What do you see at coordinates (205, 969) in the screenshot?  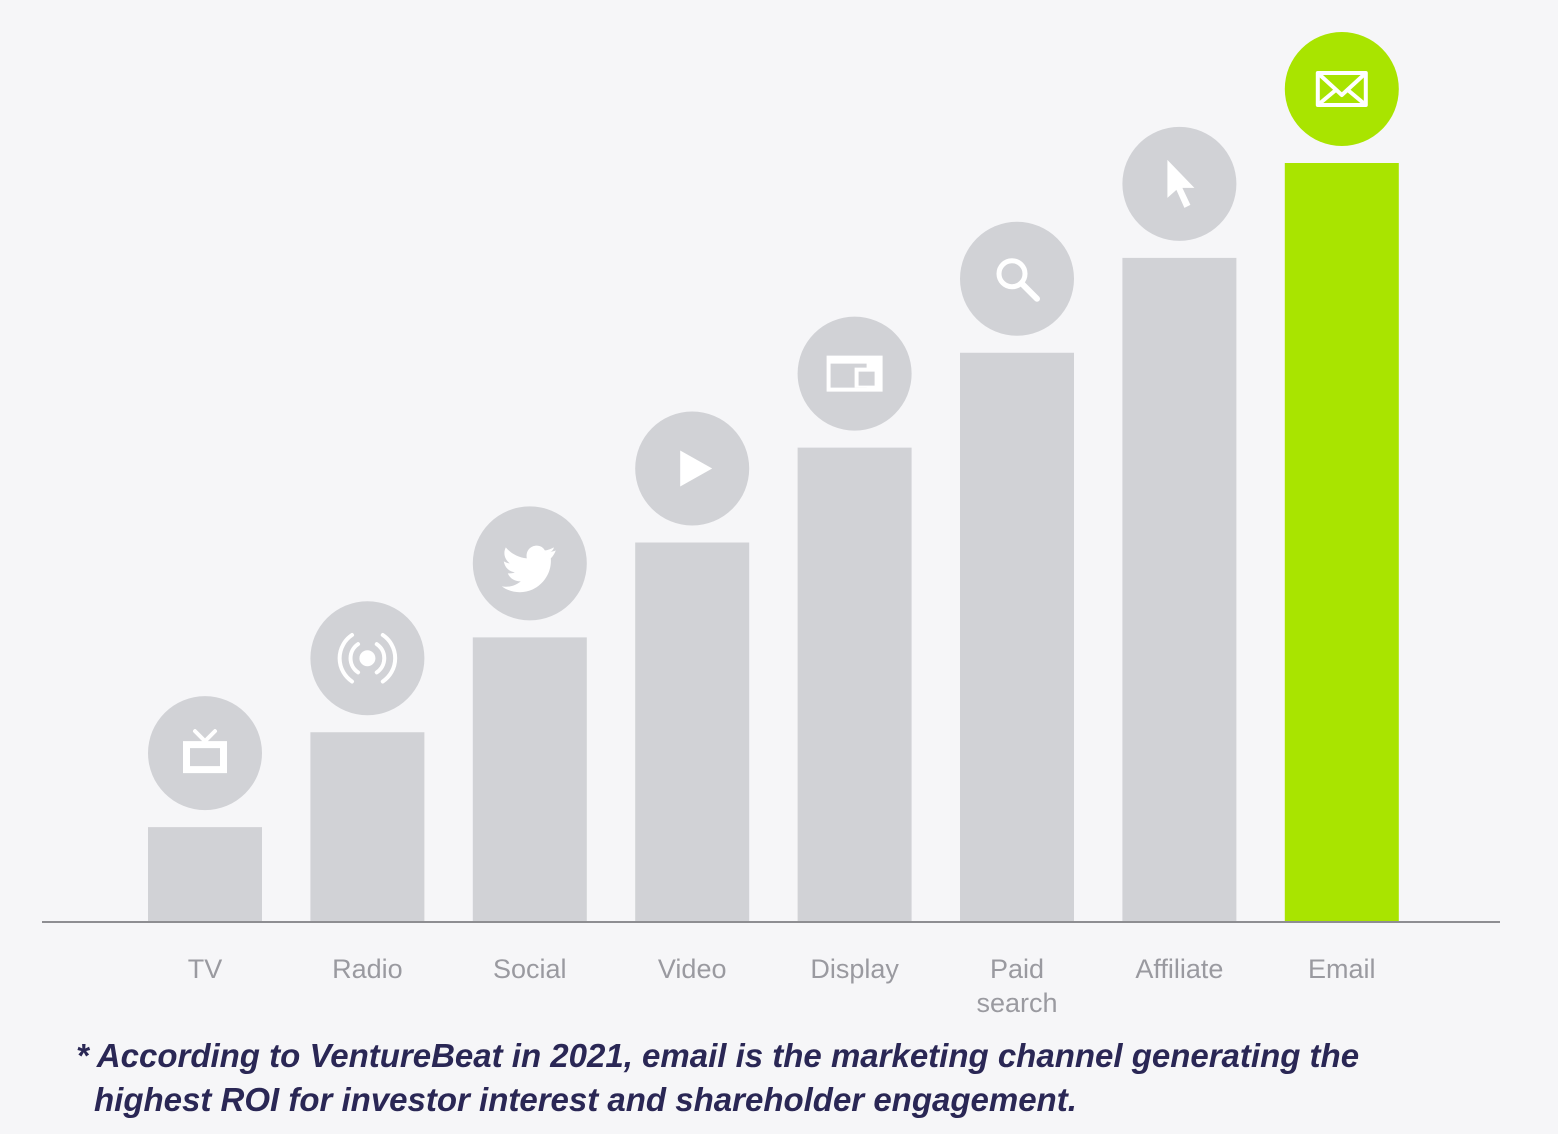 I see `tick-label-tv: TV` at bounding box center [205, 969].